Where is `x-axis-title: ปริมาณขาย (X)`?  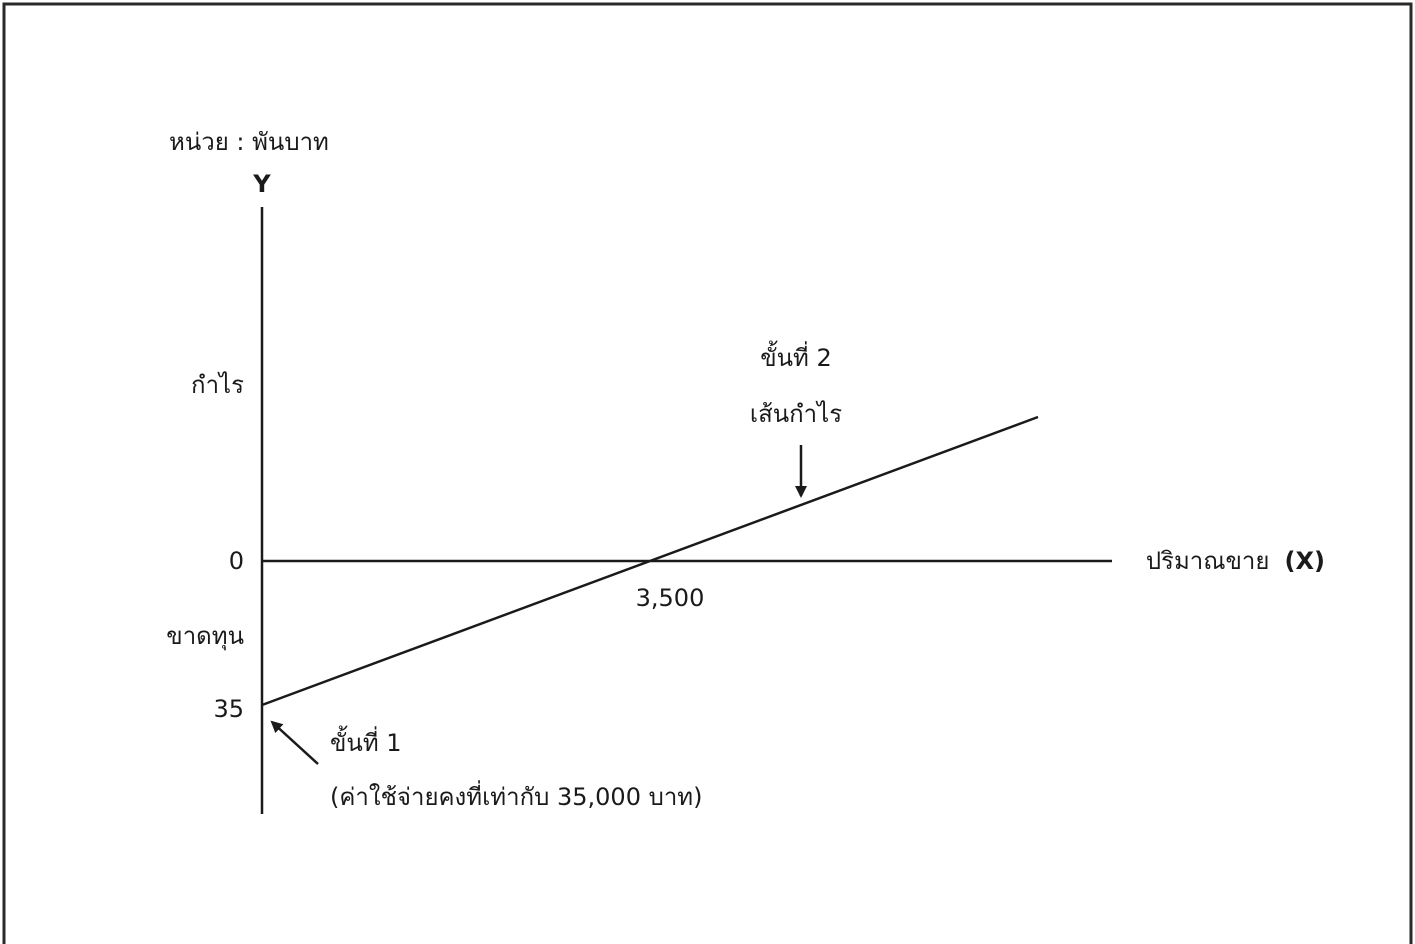 x-axis-title: ปริมาณขาย (X) is located at coordinates (1235, 561).